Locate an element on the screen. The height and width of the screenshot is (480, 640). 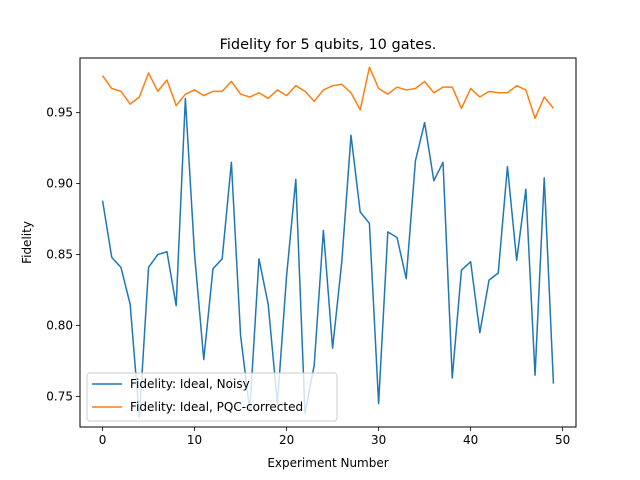
x-axis: 0 10 20 30 40 50 is located at coordinates (334, 437).